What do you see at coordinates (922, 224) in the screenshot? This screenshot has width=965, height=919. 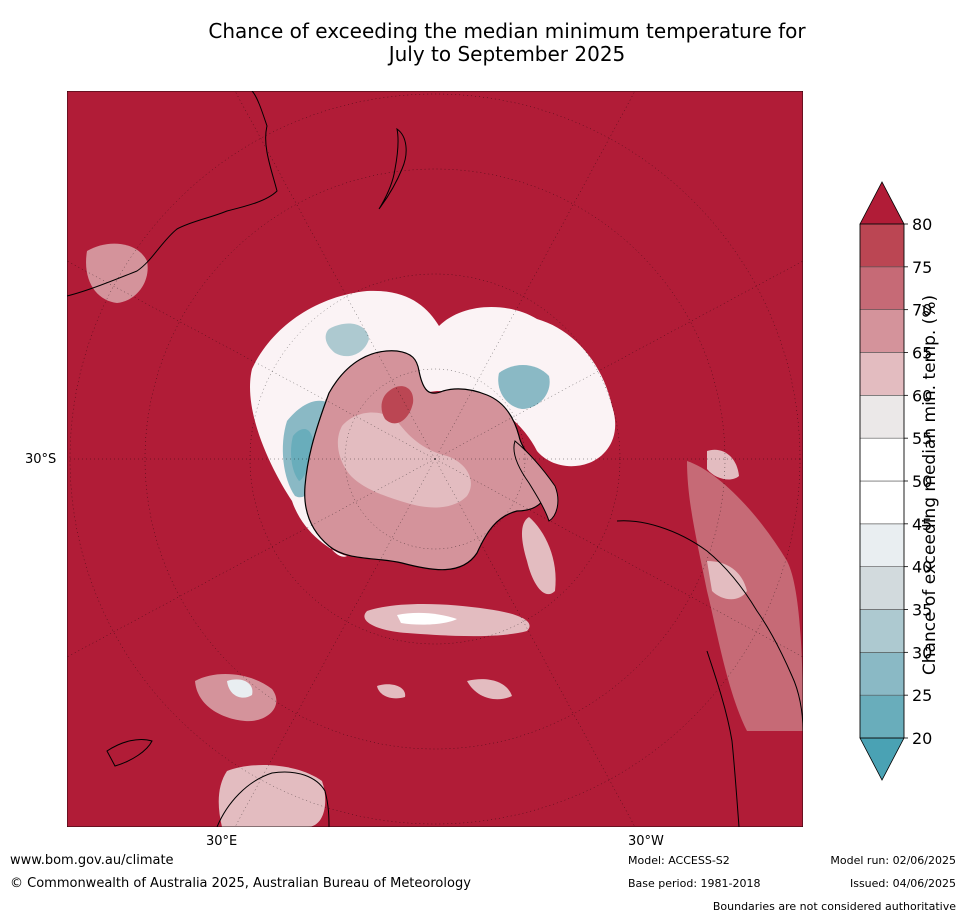 I see `colorbar-tick-label: 80` at bounding box center [922, 224].